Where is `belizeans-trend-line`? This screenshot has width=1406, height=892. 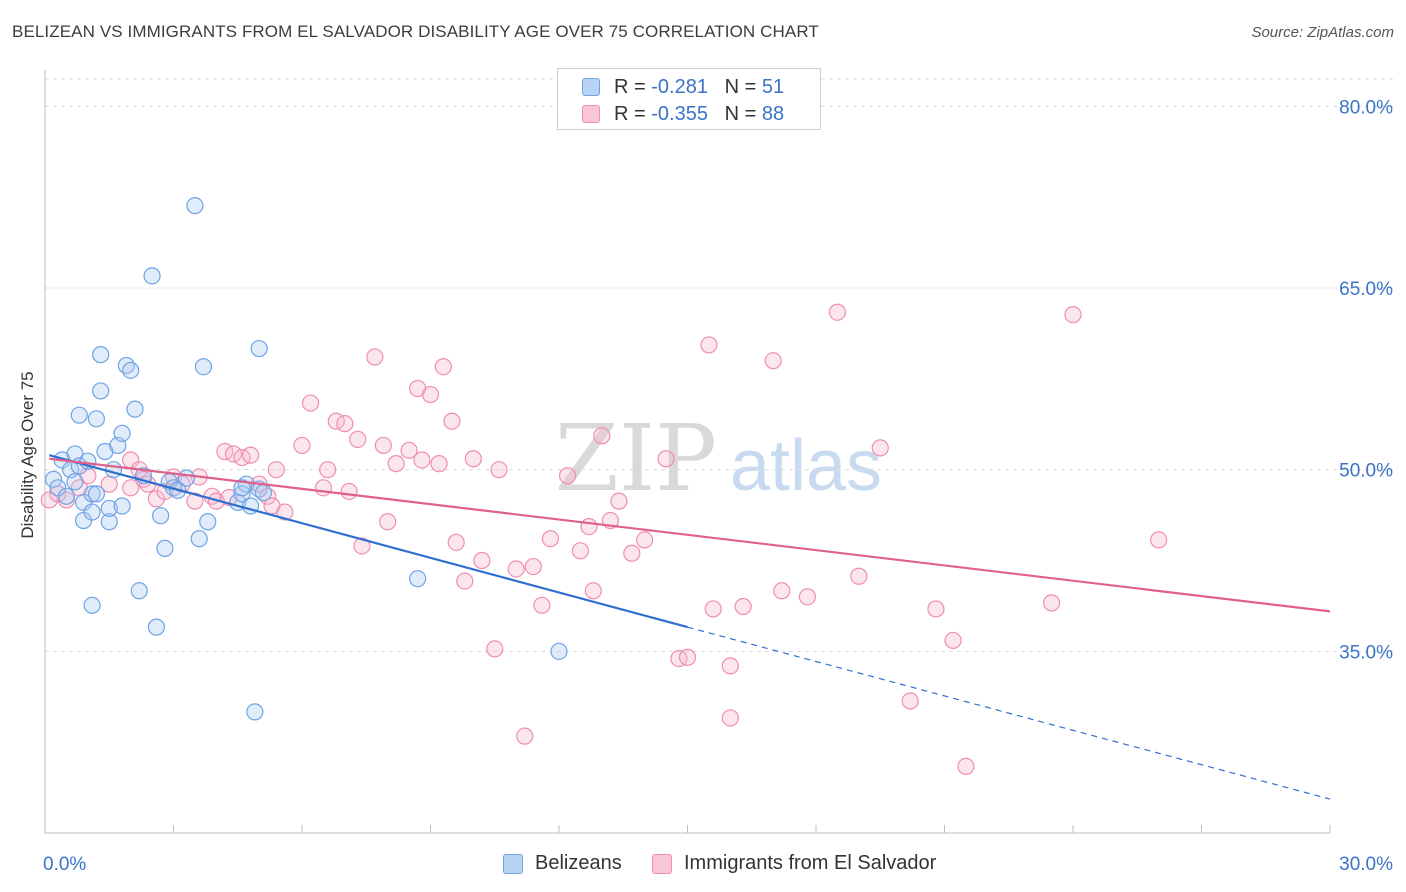 belizeans-trend-line is located at coordinates (368, 541).